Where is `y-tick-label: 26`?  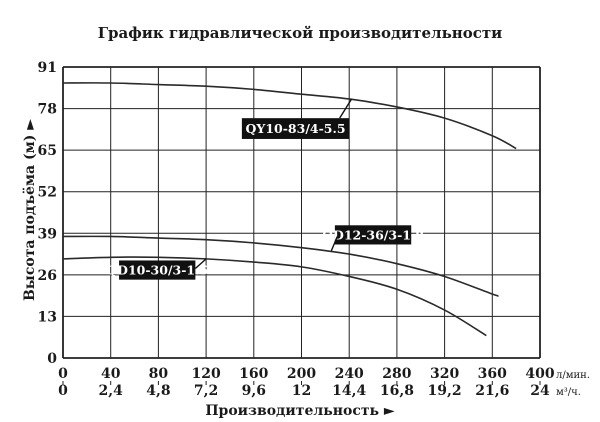 y-tick-label: 26 is located at coordinates (47, 276).